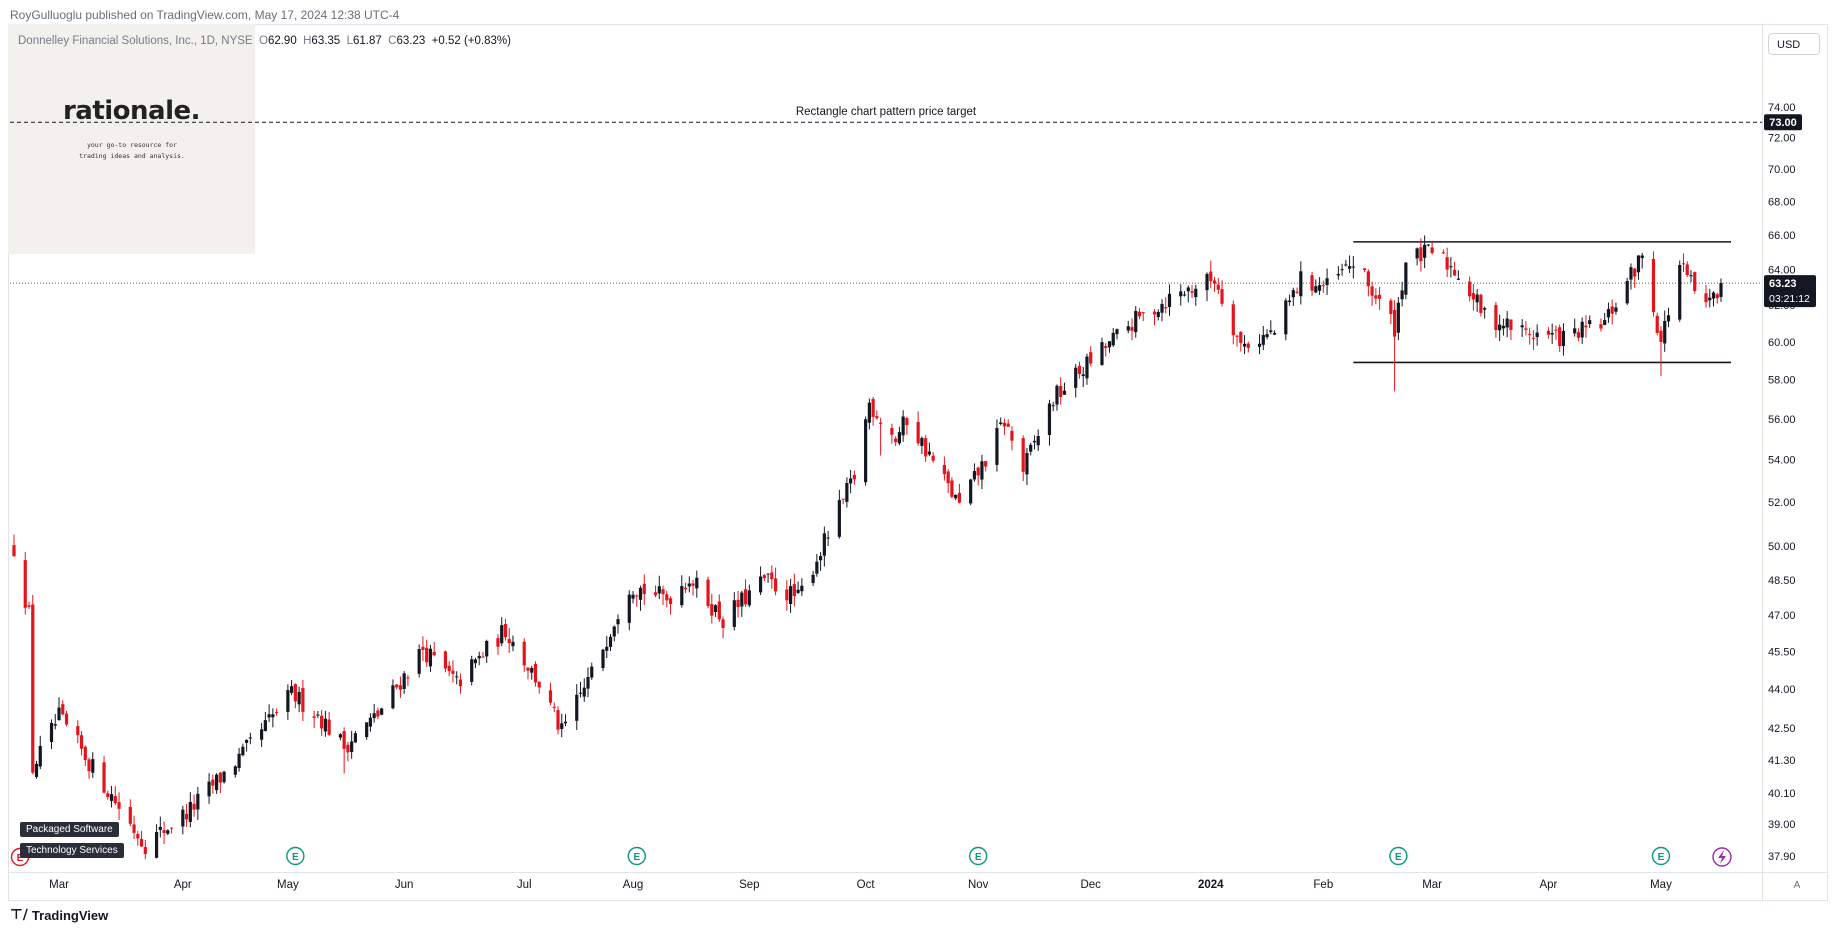 This screenshot has width=1835, height=931. Describe the element at coordinates (72, 850) in the screenshot. I see `sector-tag-sector: Technology Services` at that location.